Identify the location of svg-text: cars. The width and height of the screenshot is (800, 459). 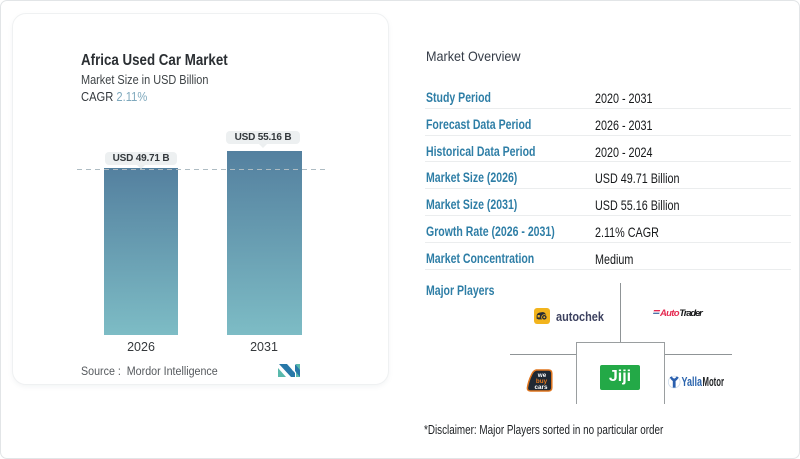
(541, 387).